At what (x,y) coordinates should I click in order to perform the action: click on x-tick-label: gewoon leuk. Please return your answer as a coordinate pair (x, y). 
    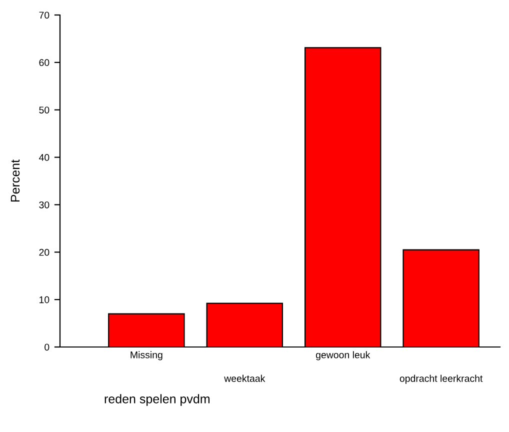
    Looking at the image, I should click on (343, 355).